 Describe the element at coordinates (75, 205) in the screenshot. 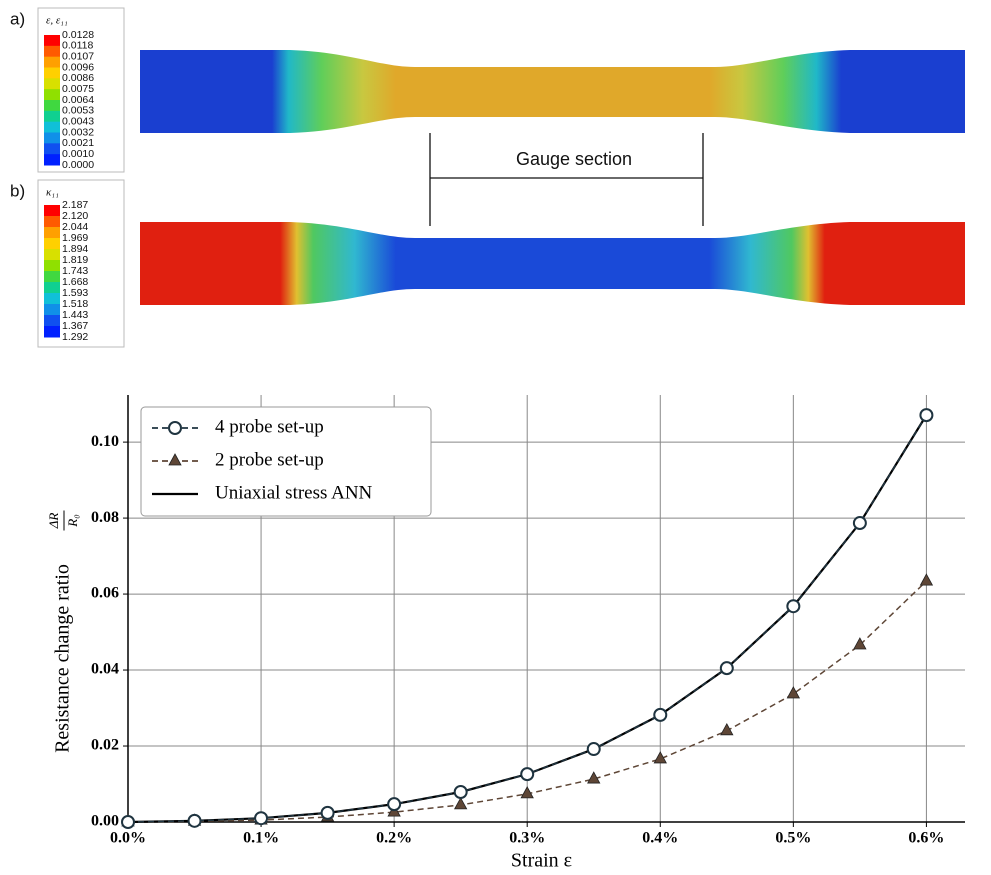

I see `legend-value: 2.187` at that location.